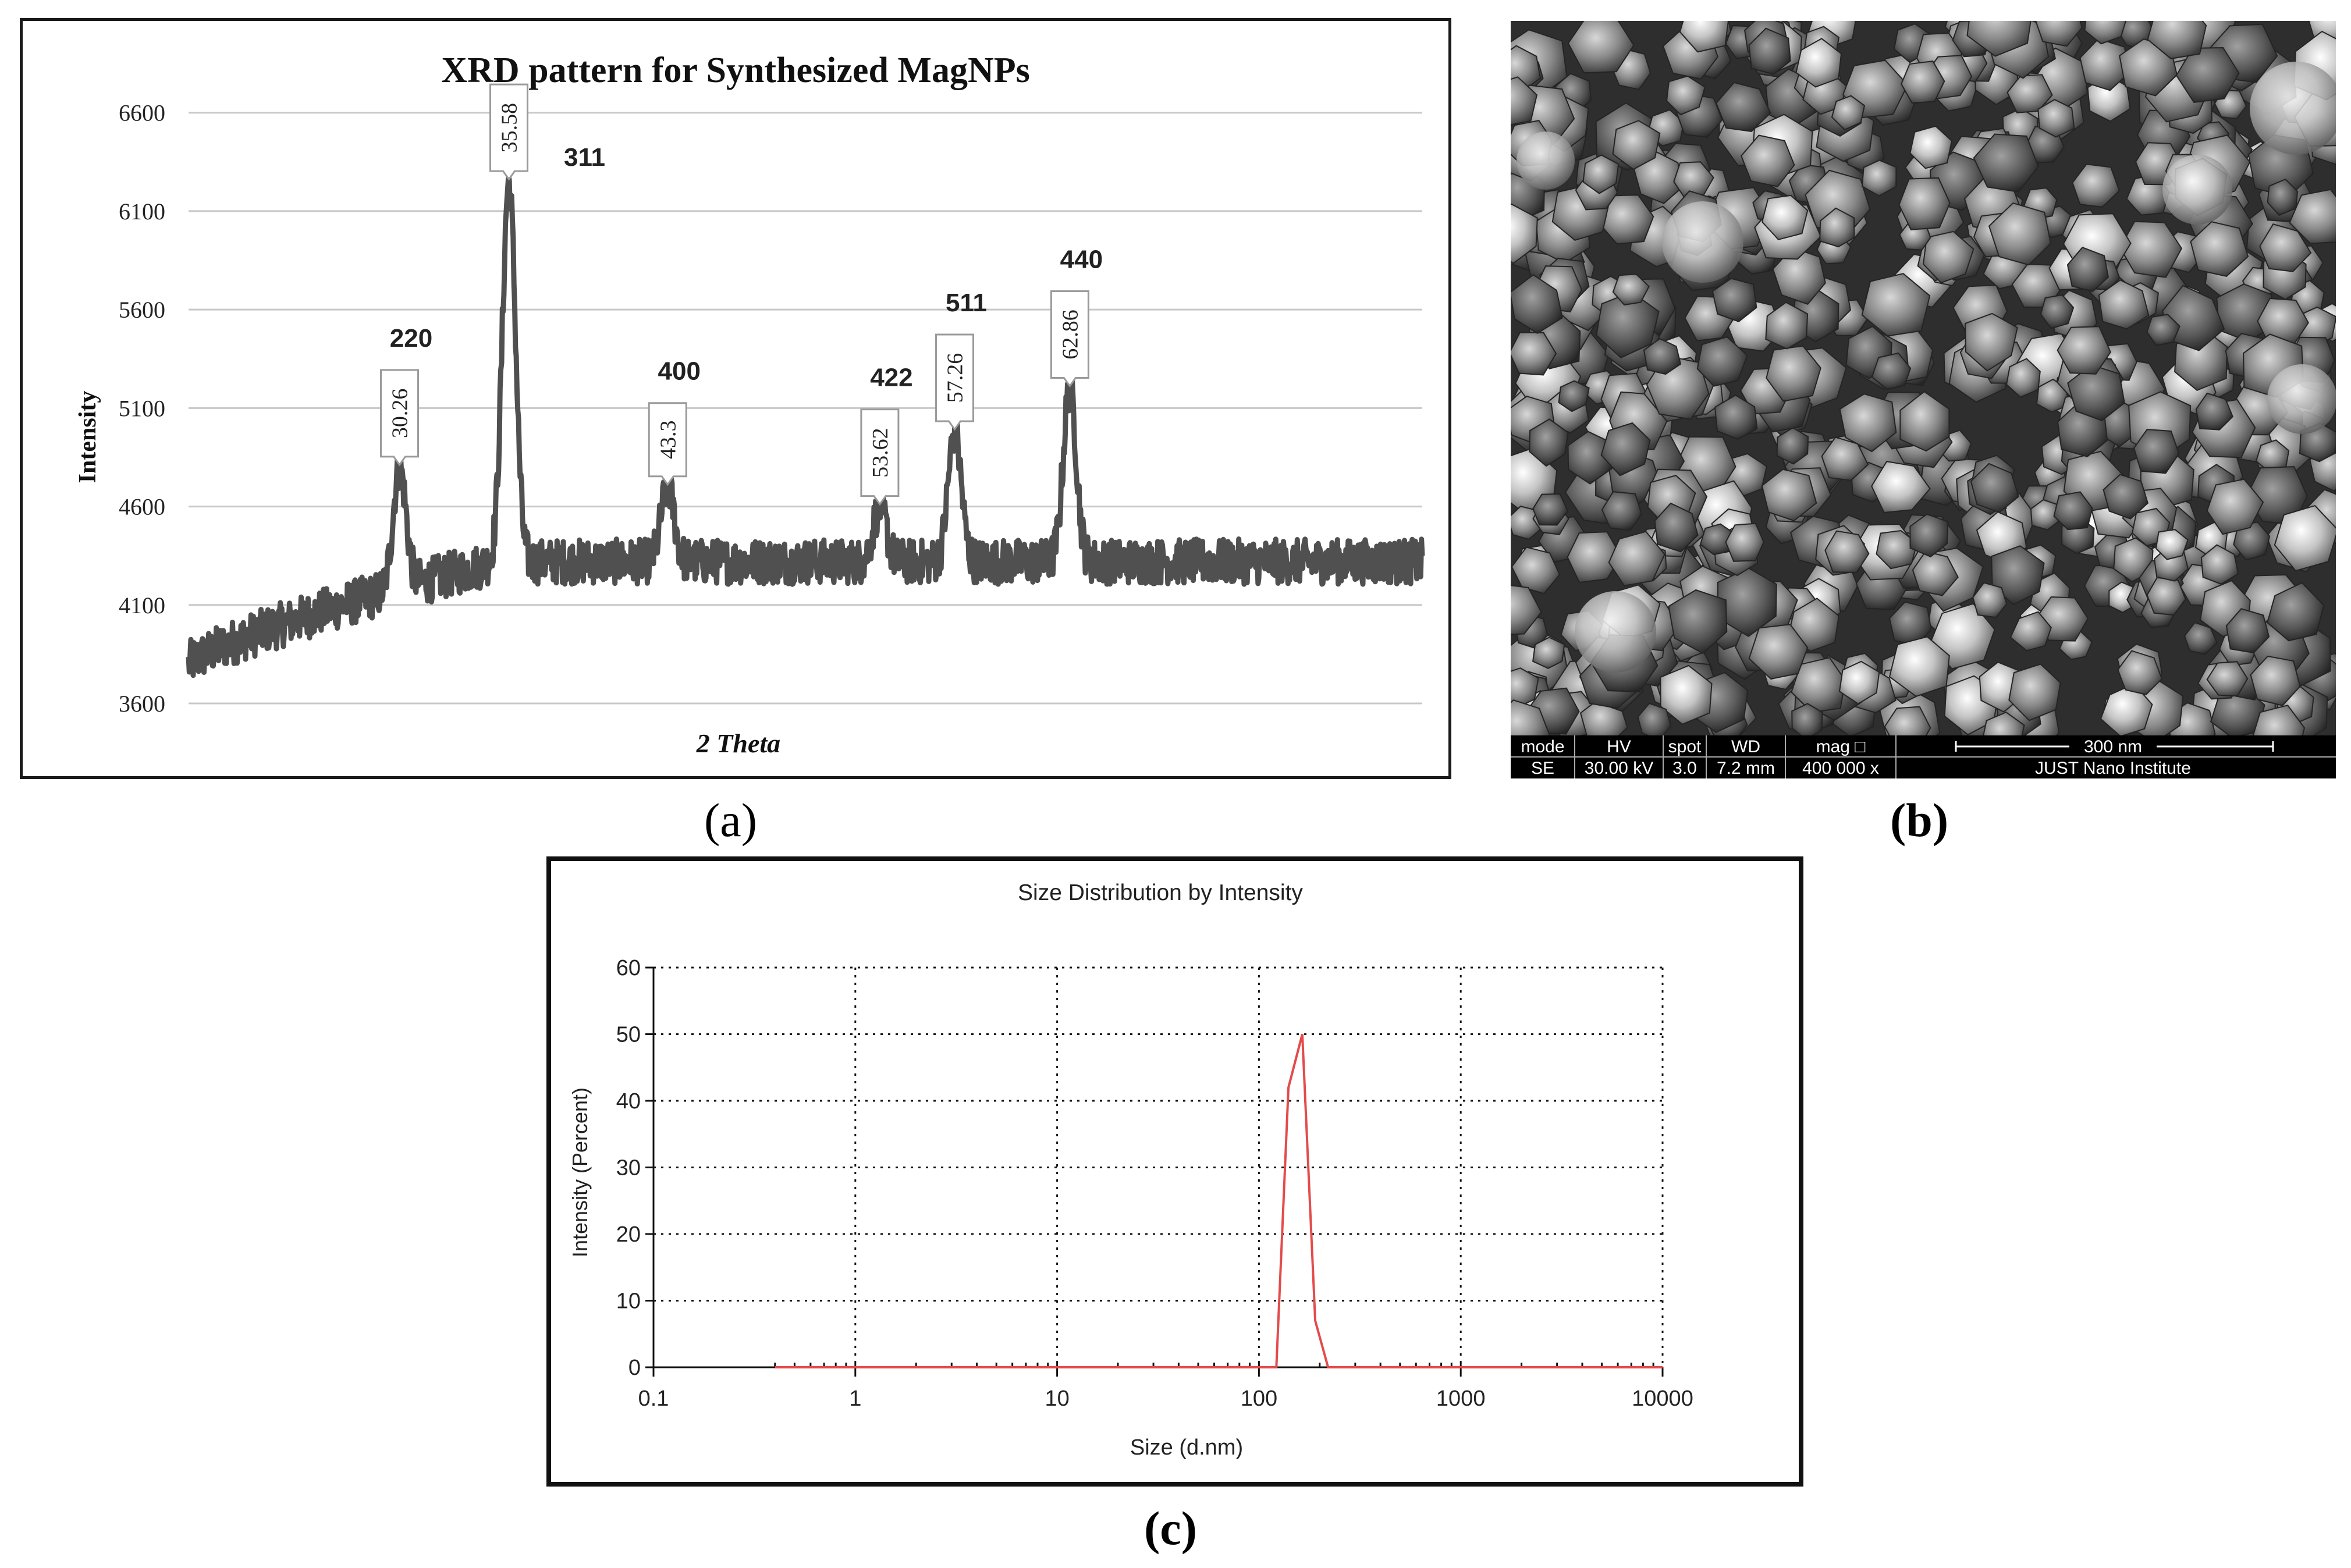 Image resolution: width=2351 pixels, height=1568 pixels. Describe the element at coordinates (735, 70) in the screenshot. I see `xrd-chart-title: XRD pattern for Synthesized MagNPs` at that location.